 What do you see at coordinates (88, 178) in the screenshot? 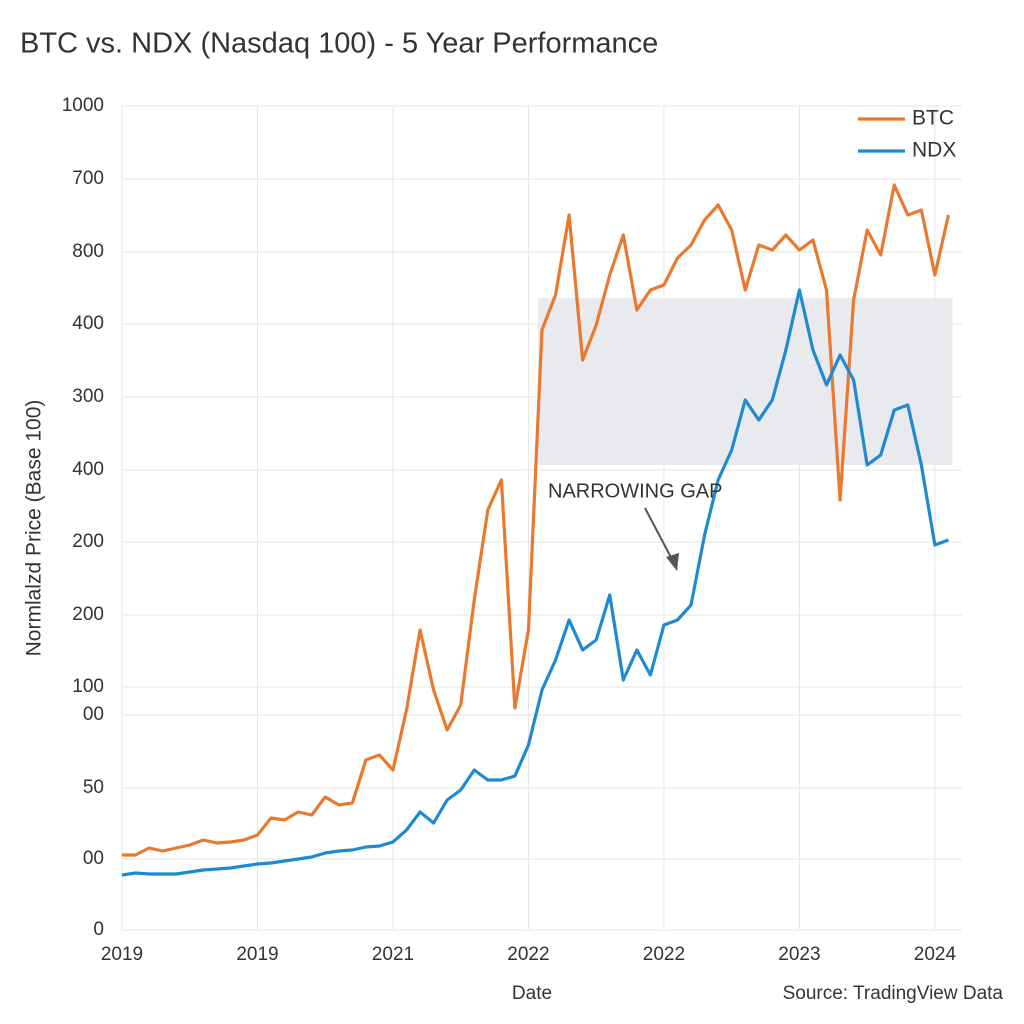
I see `y-tick-label: 700` at bounding box center [88, 178].